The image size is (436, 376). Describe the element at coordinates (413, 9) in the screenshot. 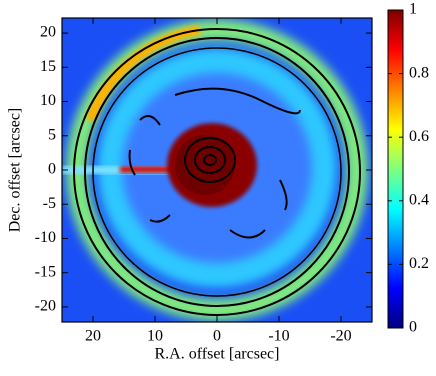

I see `colorbar-tick-label: 1` at that location.